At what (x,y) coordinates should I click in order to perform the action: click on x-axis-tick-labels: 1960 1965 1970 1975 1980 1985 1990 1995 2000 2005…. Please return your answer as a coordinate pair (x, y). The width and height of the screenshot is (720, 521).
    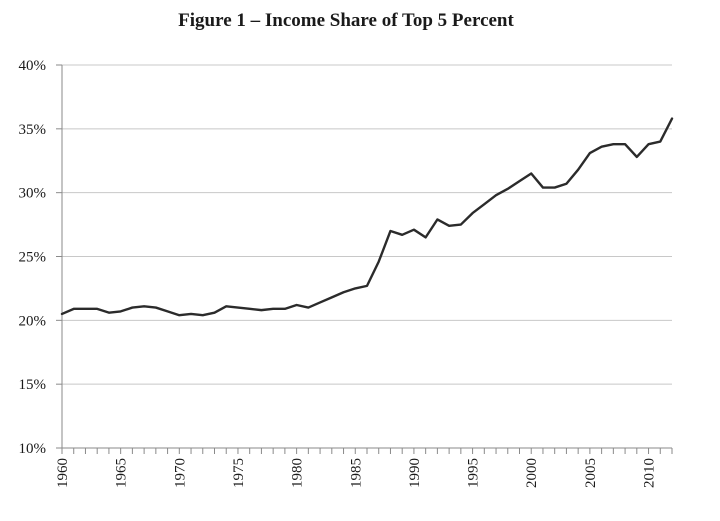
    Looking at the image, I should click on (356, 473).